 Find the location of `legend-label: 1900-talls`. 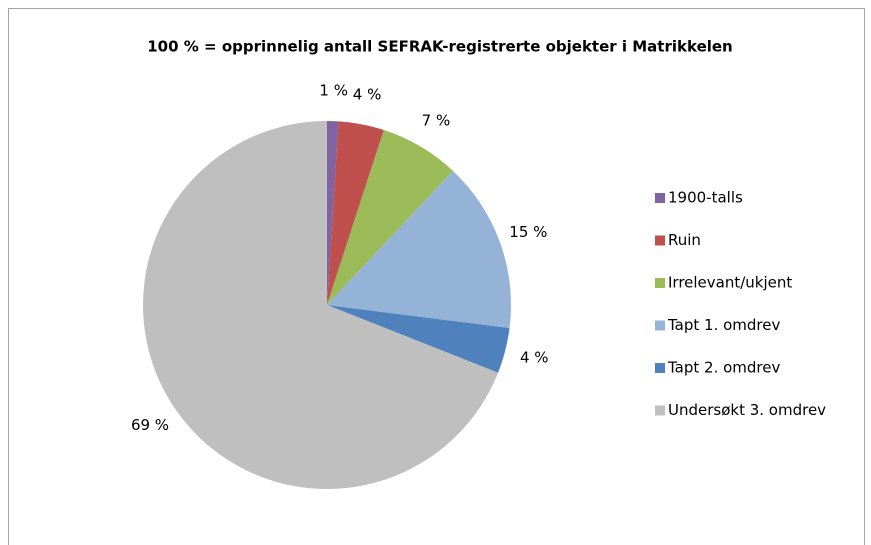

legend-label: 1900-talls is located at coordinates (705, 198).